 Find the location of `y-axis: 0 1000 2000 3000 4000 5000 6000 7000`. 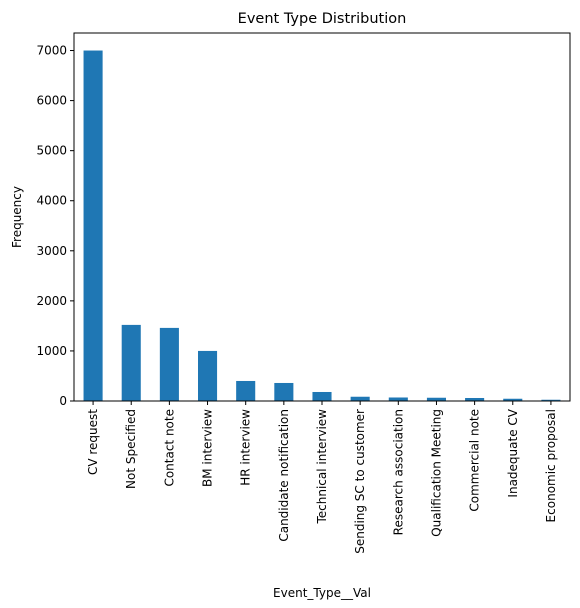

y-axis: 0 1000 2000 3000 4000 5000 6000 7000 is located at coordinates (55, 226).